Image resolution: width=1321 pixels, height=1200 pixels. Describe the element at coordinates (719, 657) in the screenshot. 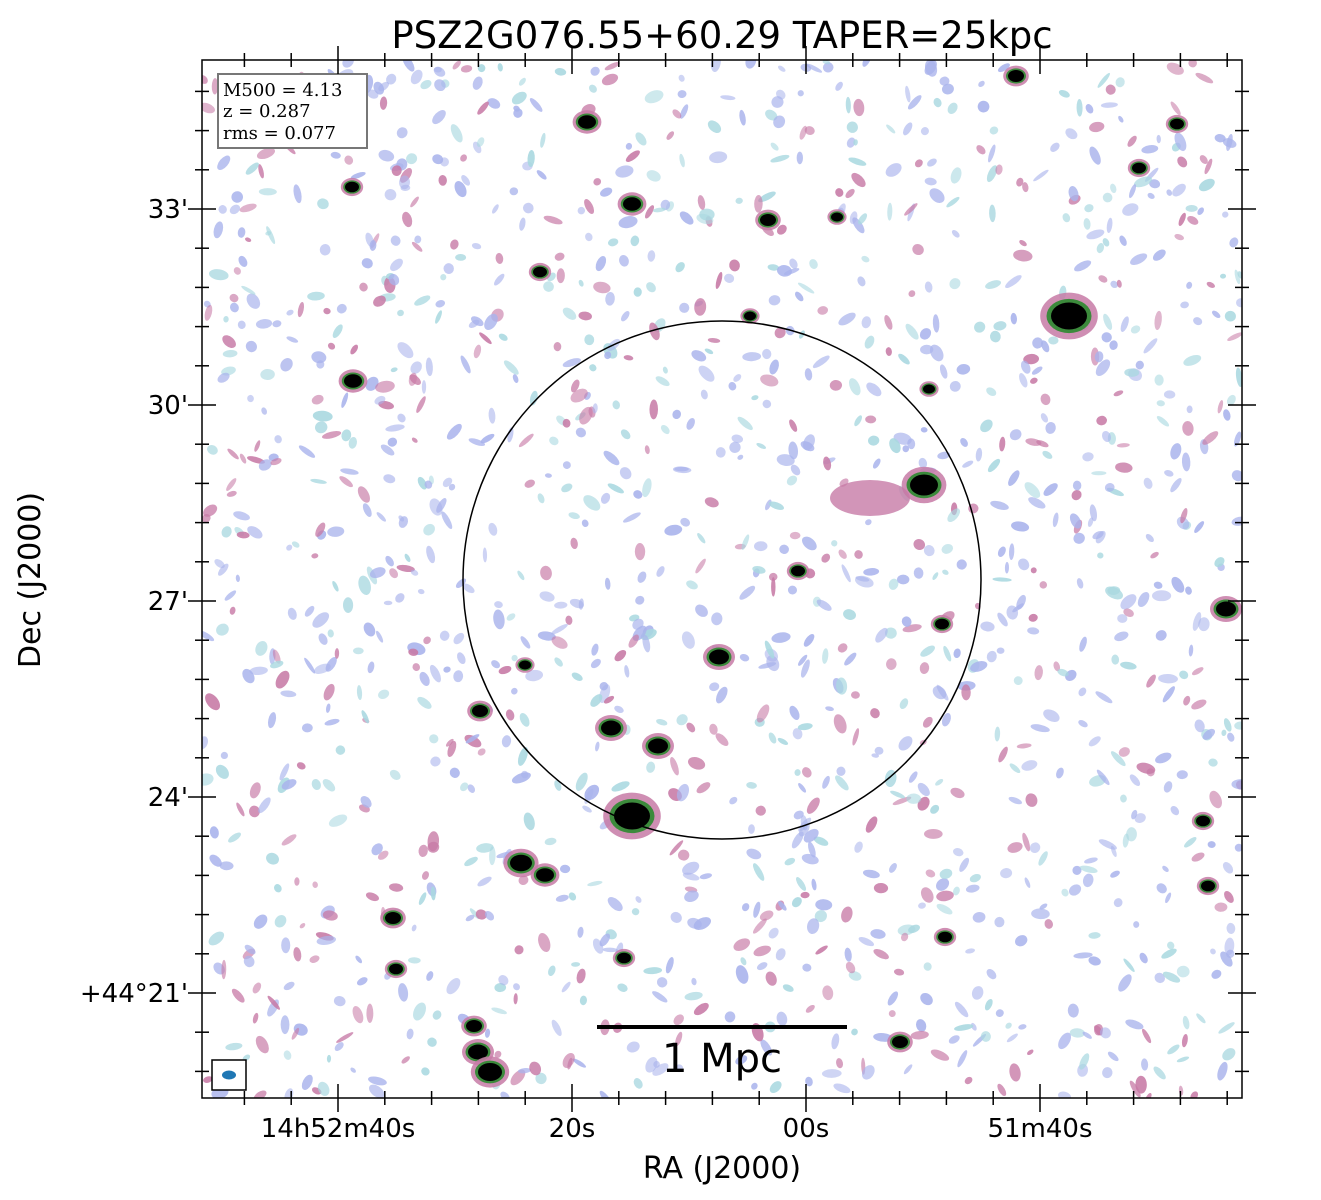

I see `source-core` at that location.